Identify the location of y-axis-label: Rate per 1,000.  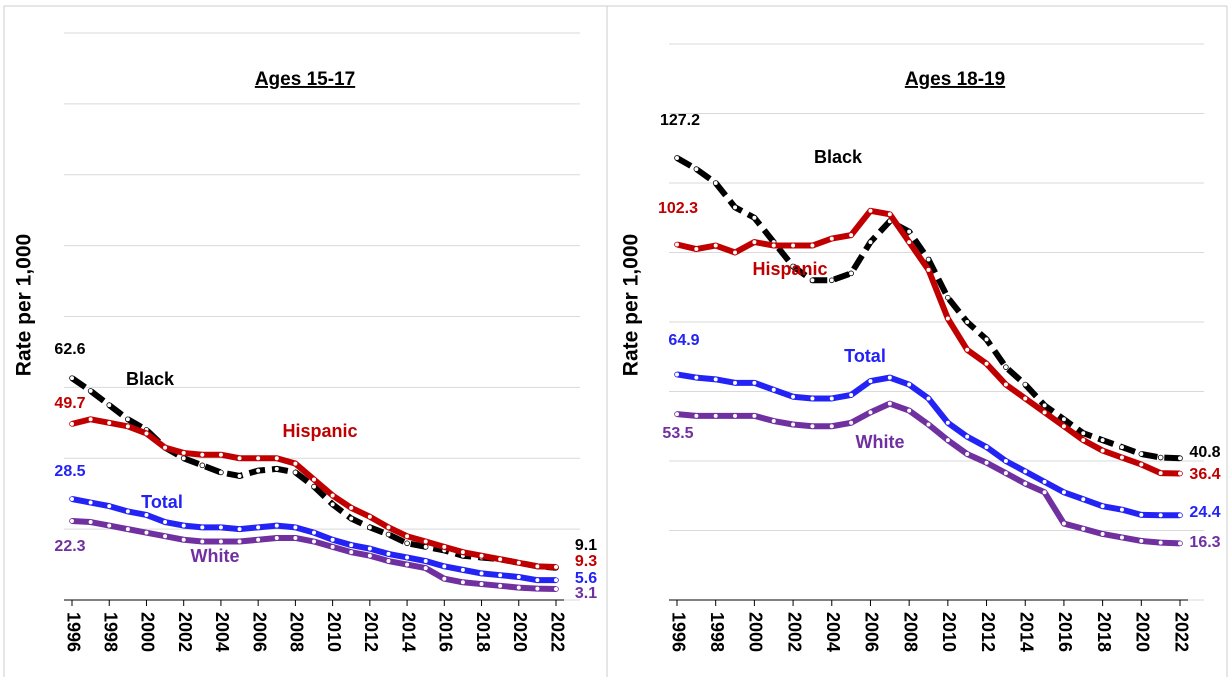
(631, 305).